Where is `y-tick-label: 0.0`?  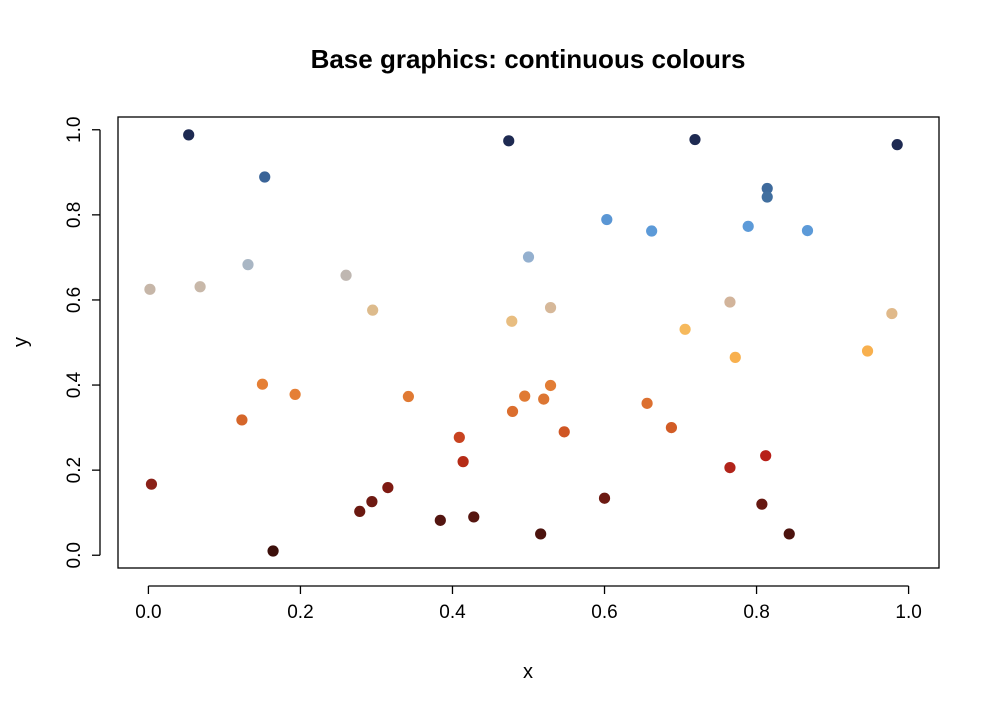 y-tick-label: 0.0 is located at coordinates (74, 555).